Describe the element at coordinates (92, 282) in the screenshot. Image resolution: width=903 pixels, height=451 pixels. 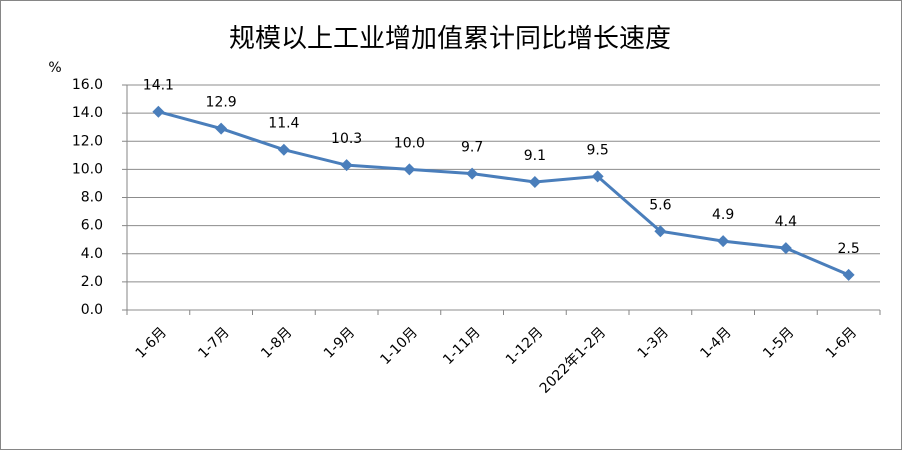
I see `y-tick-label: 2.0` at that location.